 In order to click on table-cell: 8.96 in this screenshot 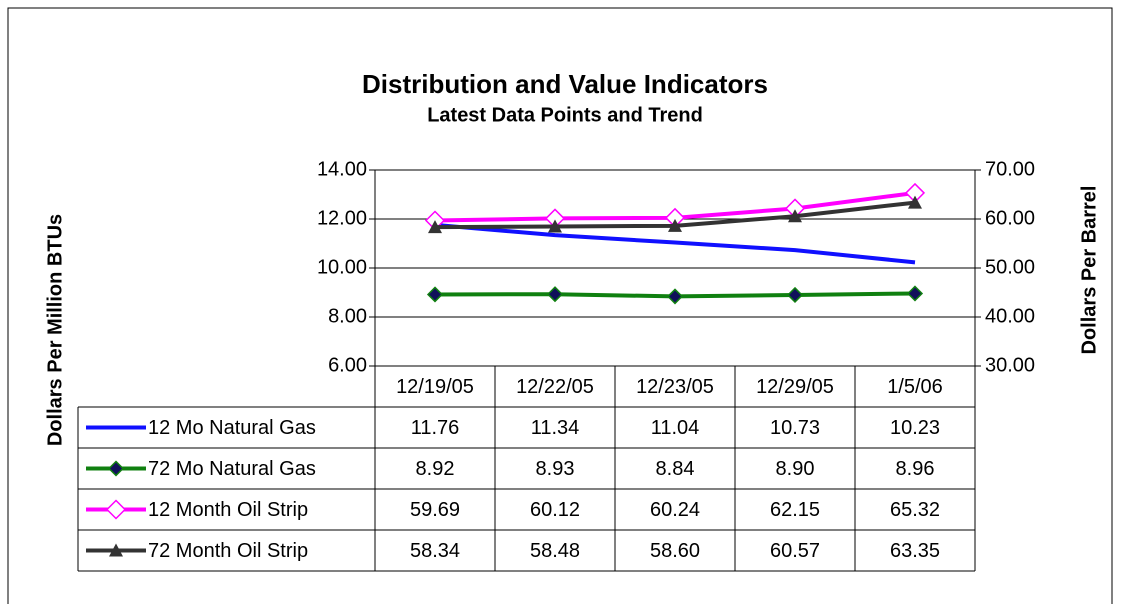, I will do `click(915, 469)`.